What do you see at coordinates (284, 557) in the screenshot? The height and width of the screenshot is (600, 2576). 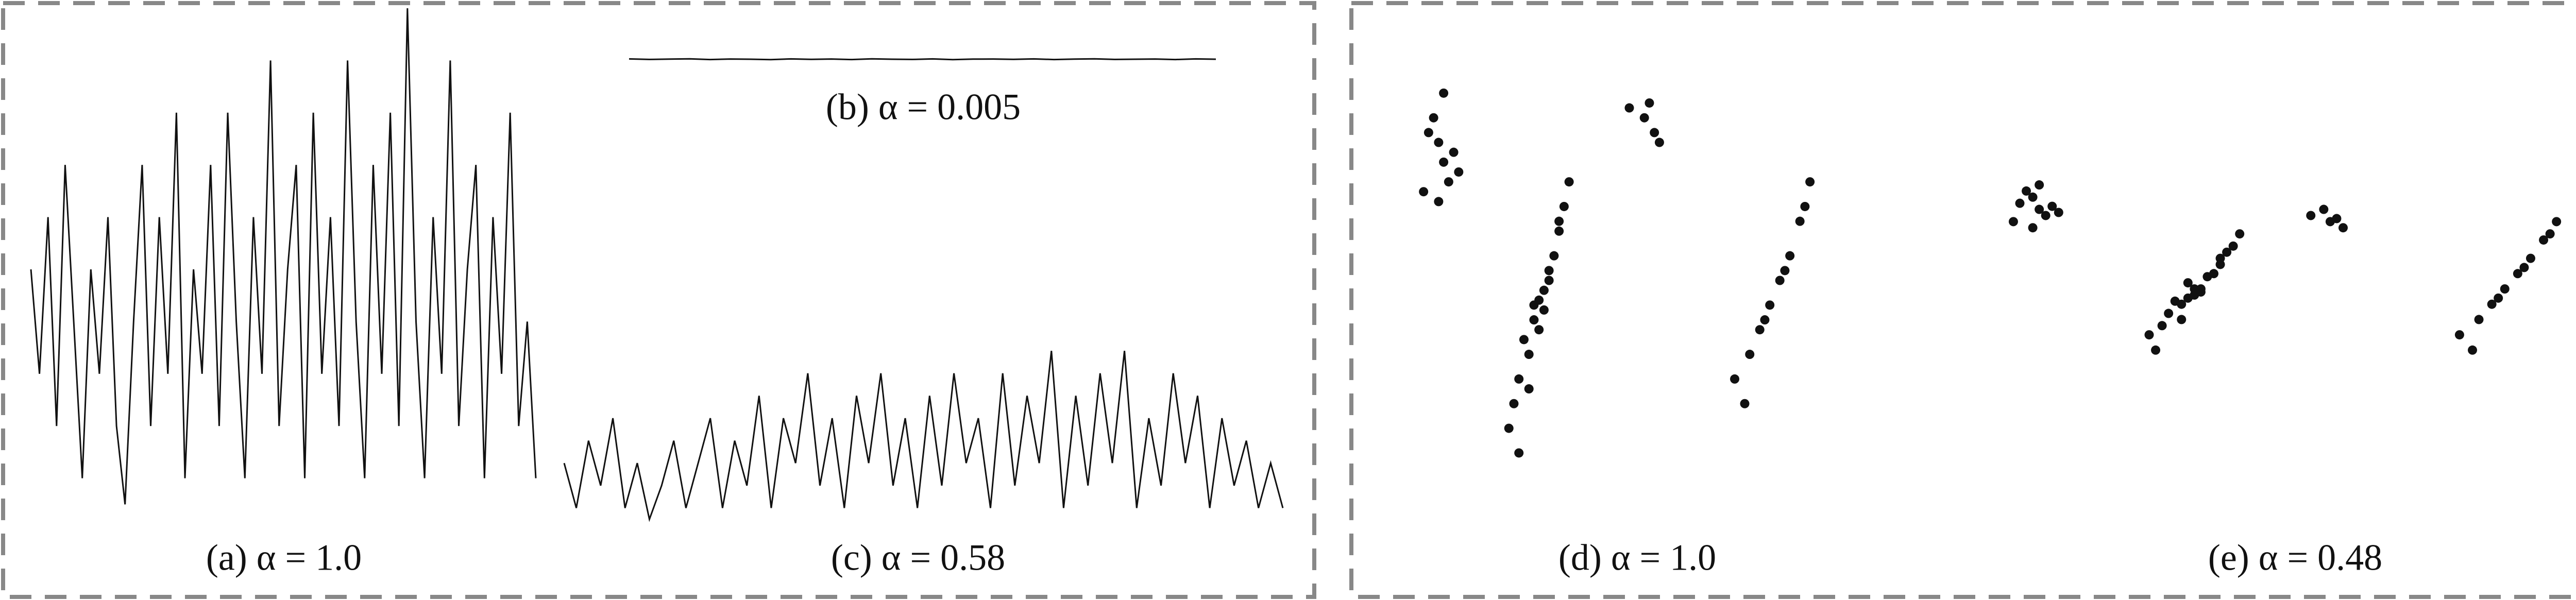 I see `panel-caption: (a) α = 1.0` at bounding box center [284, 557].